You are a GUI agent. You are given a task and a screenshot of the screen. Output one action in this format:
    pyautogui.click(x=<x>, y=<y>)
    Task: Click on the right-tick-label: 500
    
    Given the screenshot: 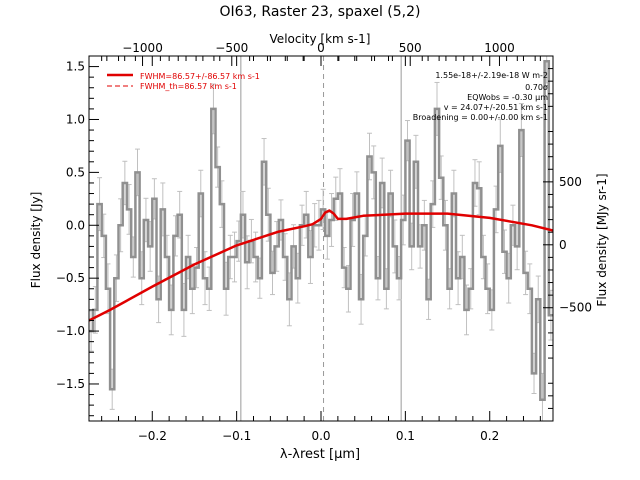 What is the action you would take?
    pyautogui.click(x=570, y=182)
    